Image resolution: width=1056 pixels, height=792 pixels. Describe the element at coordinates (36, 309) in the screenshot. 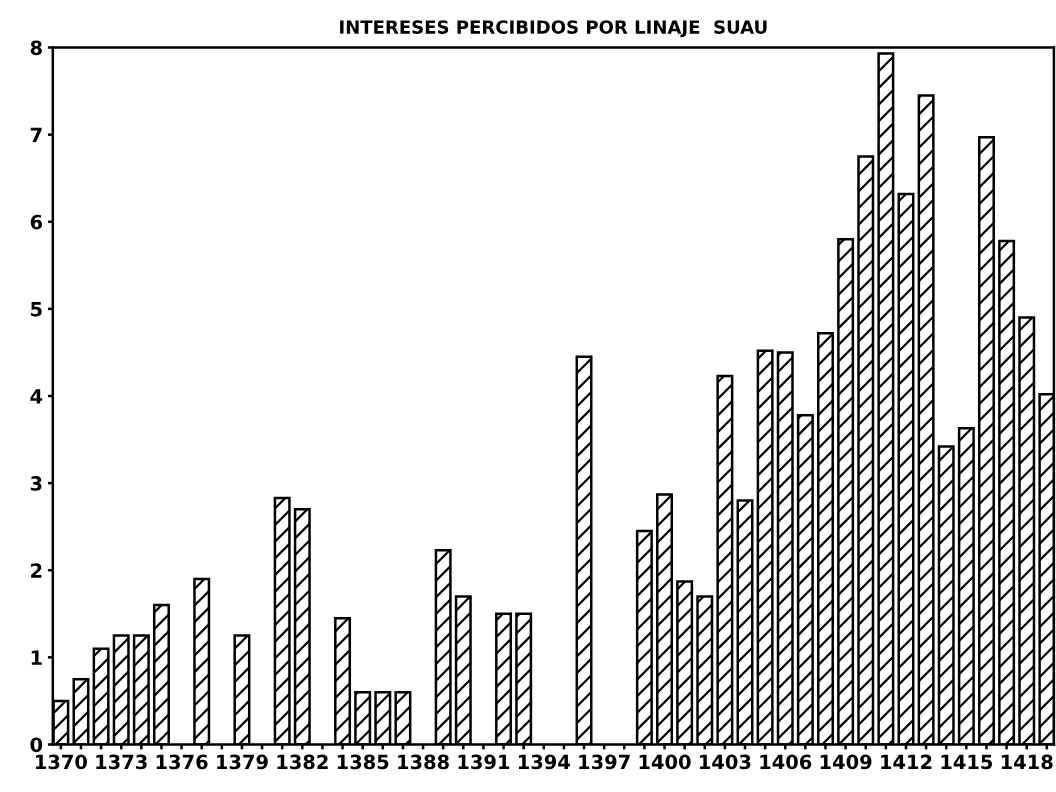

I see `y-tick-label: 5` at that location.